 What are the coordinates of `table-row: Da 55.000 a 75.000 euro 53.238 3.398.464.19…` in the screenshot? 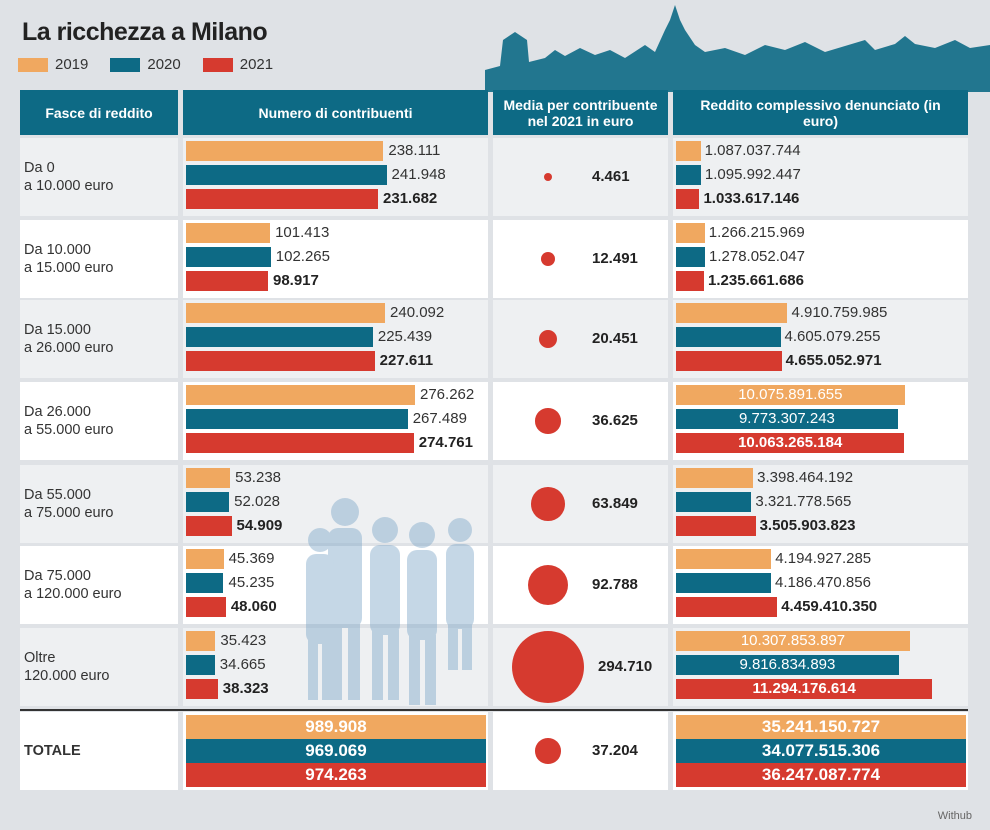 It's located at (494, 504).